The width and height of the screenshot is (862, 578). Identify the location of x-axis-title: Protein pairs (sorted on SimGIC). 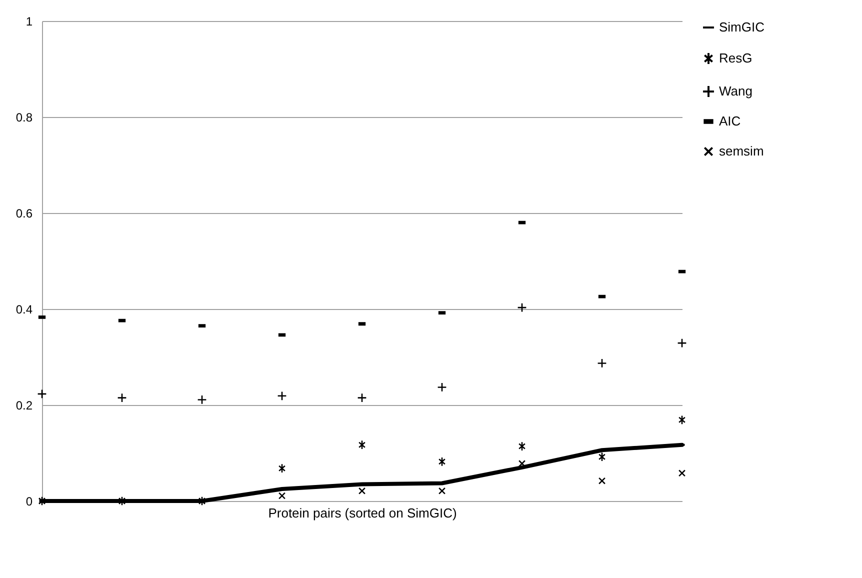
(362, 513).